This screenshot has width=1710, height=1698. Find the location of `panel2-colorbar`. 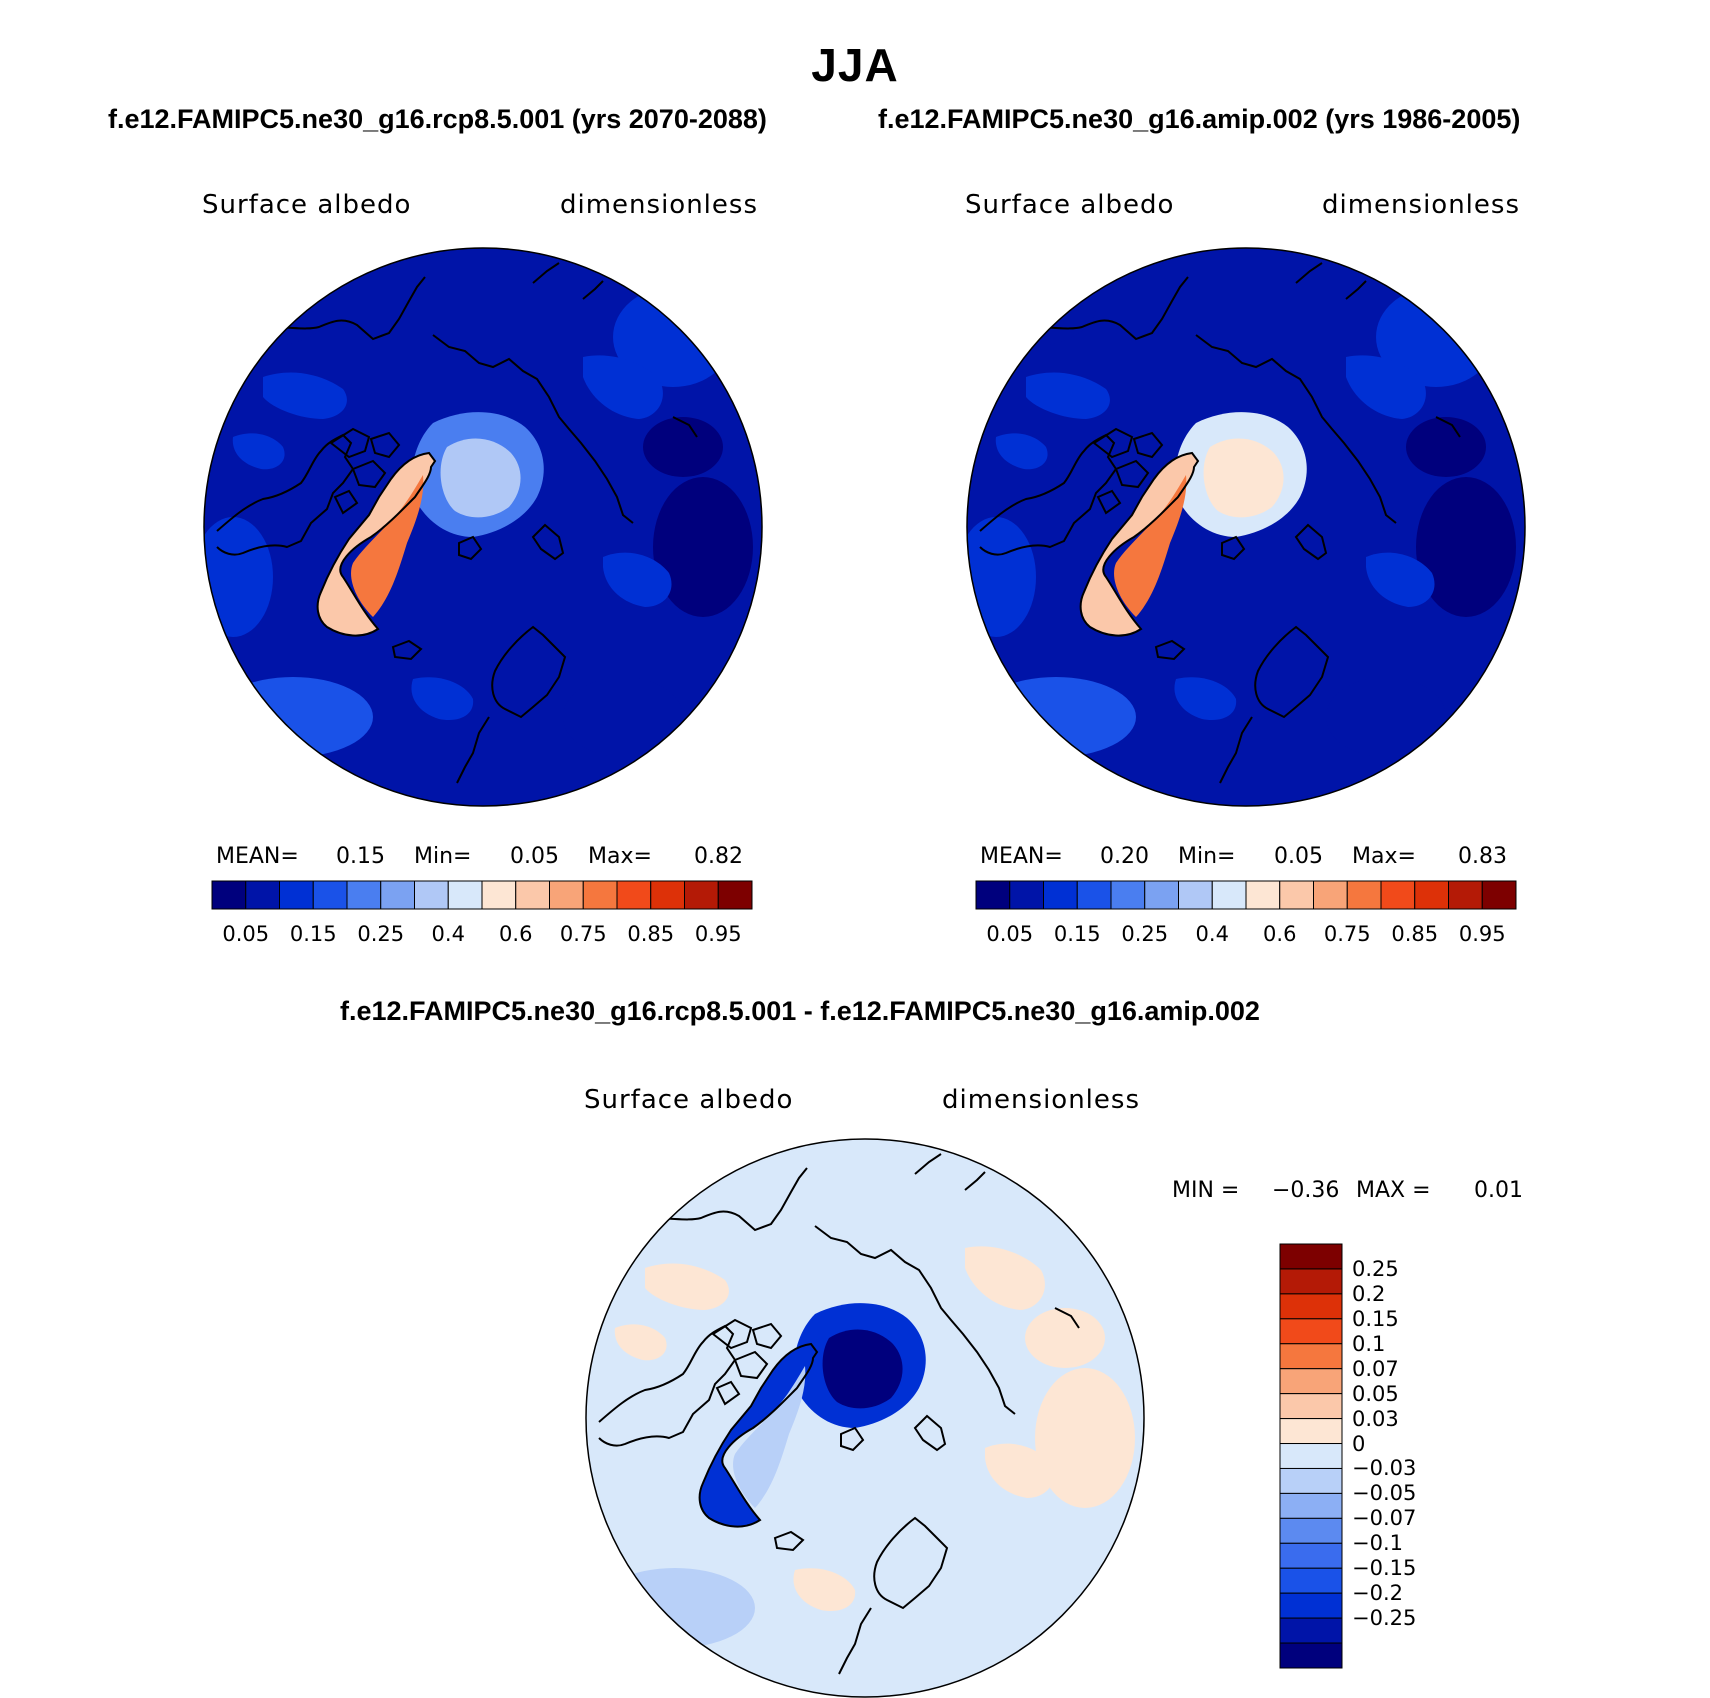

panel2-colorbar is located at coordinates (1246, 895).